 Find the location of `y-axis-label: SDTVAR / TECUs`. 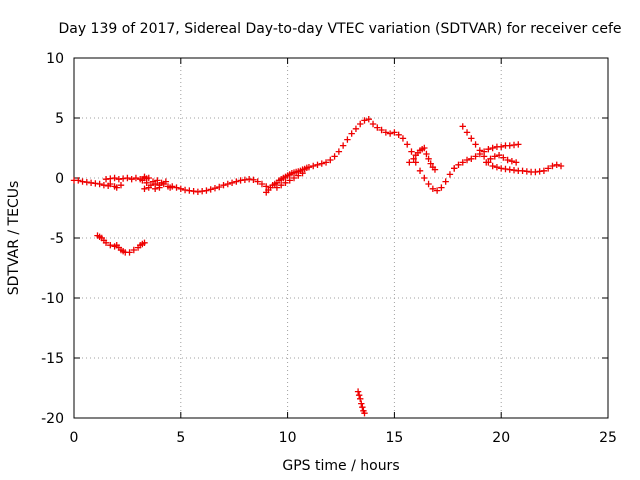

y-axis-label: SDTVAR / TECUs is located at coordinates (14, 238).